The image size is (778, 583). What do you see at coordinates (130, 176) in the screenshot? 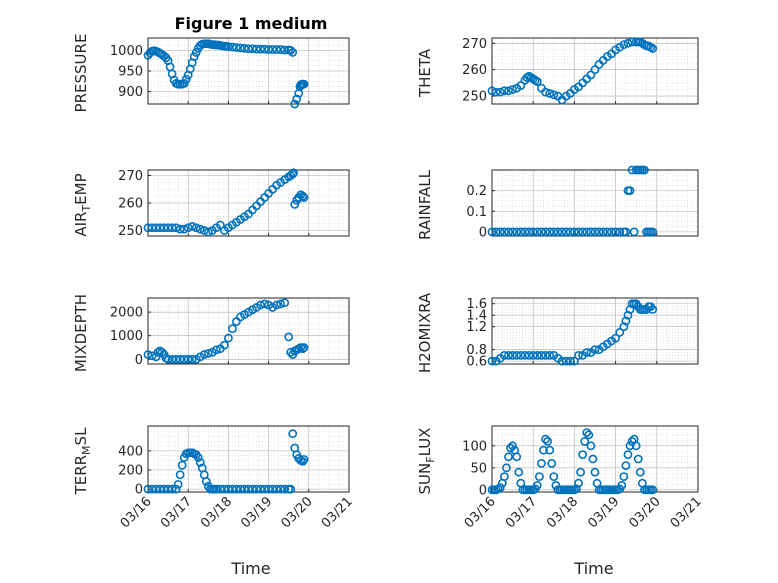
I see `y-tick-label: 270` at bounding box center [130, 176].